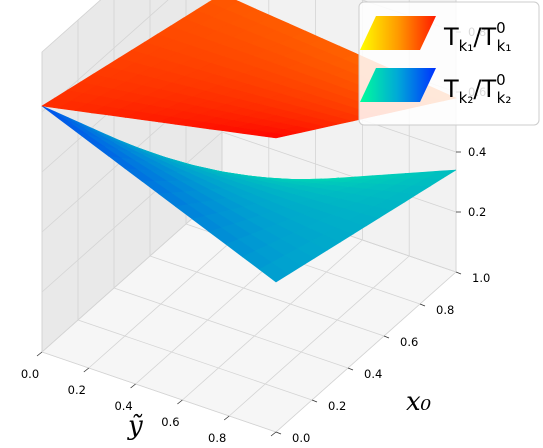 Image resolution: width=543 pixels, height=448 pixels. Describe the element at coordinates (217, 438) in the screenshot. I see `x-tick-label-4: 0.8` at that location.